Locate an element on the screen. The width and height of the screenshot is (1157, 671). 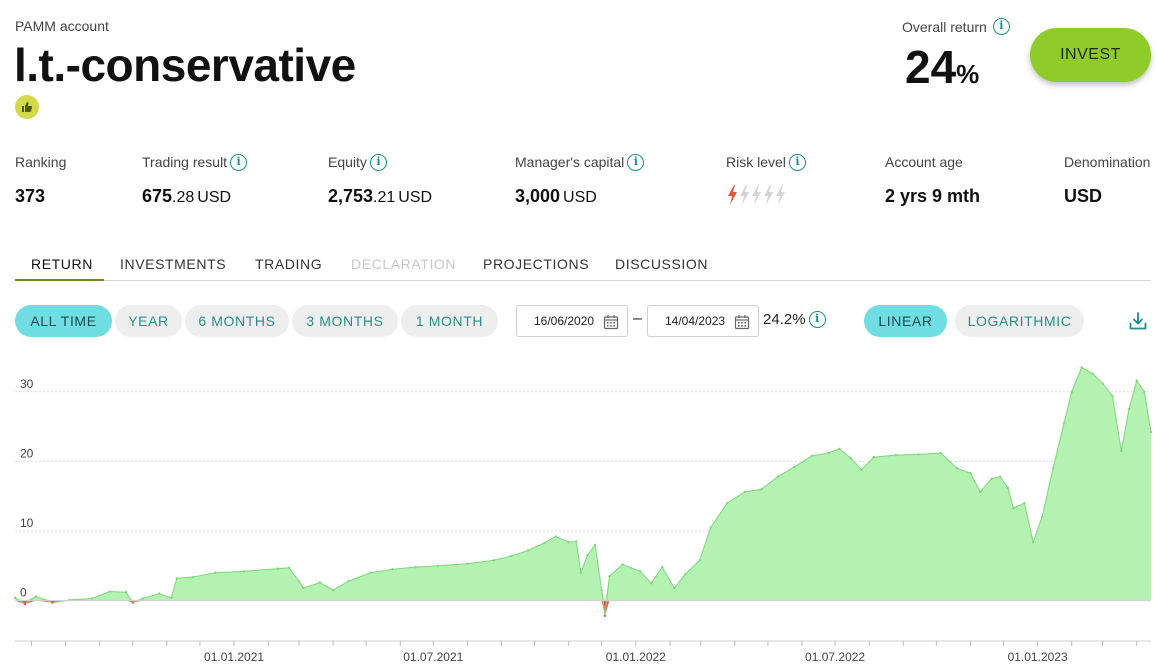
invest-button: INVEST is located at coordinates (1090, 55).